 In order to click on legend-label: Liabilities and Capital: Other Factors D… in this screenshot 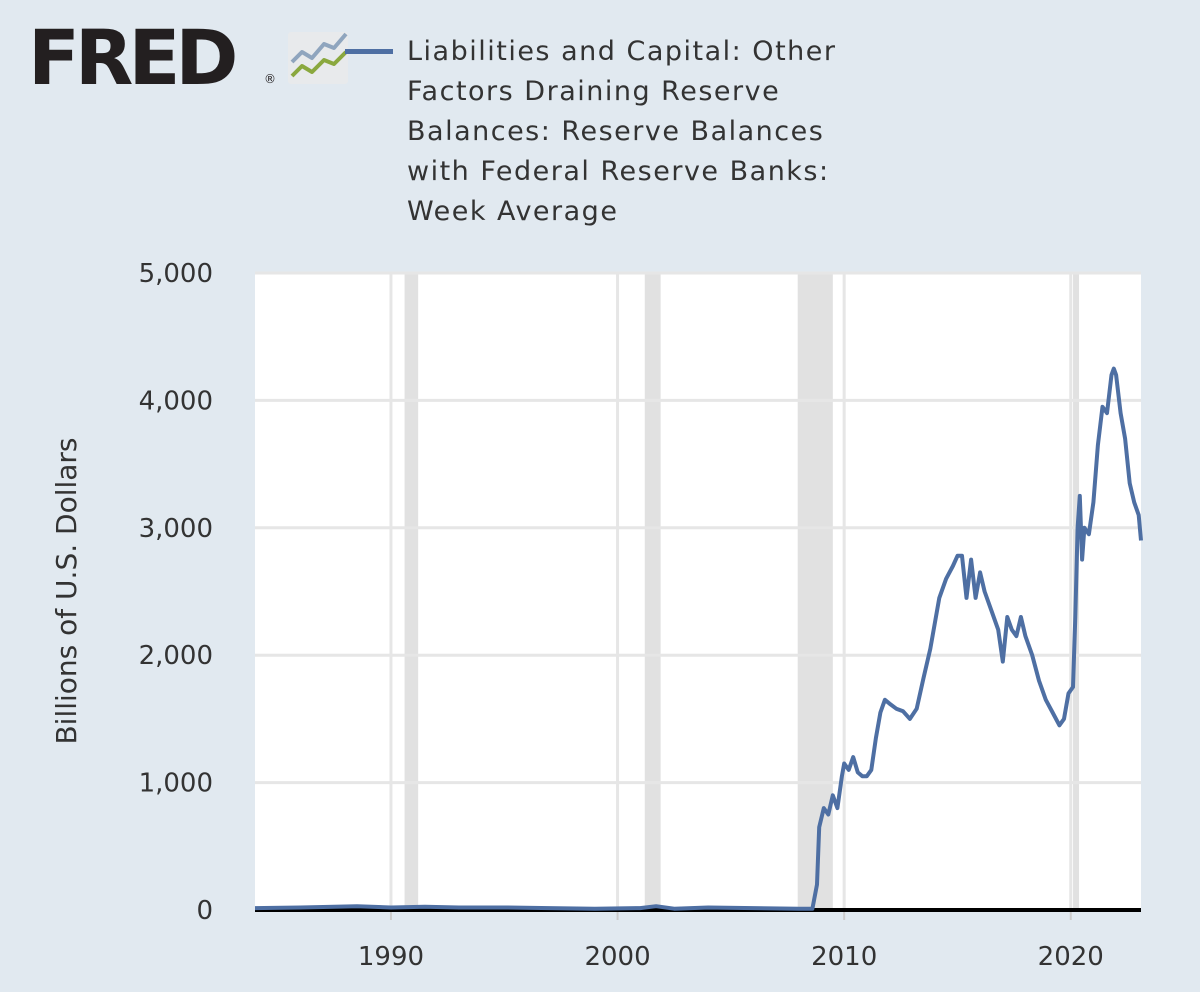, I will do `click(622, 131)`.